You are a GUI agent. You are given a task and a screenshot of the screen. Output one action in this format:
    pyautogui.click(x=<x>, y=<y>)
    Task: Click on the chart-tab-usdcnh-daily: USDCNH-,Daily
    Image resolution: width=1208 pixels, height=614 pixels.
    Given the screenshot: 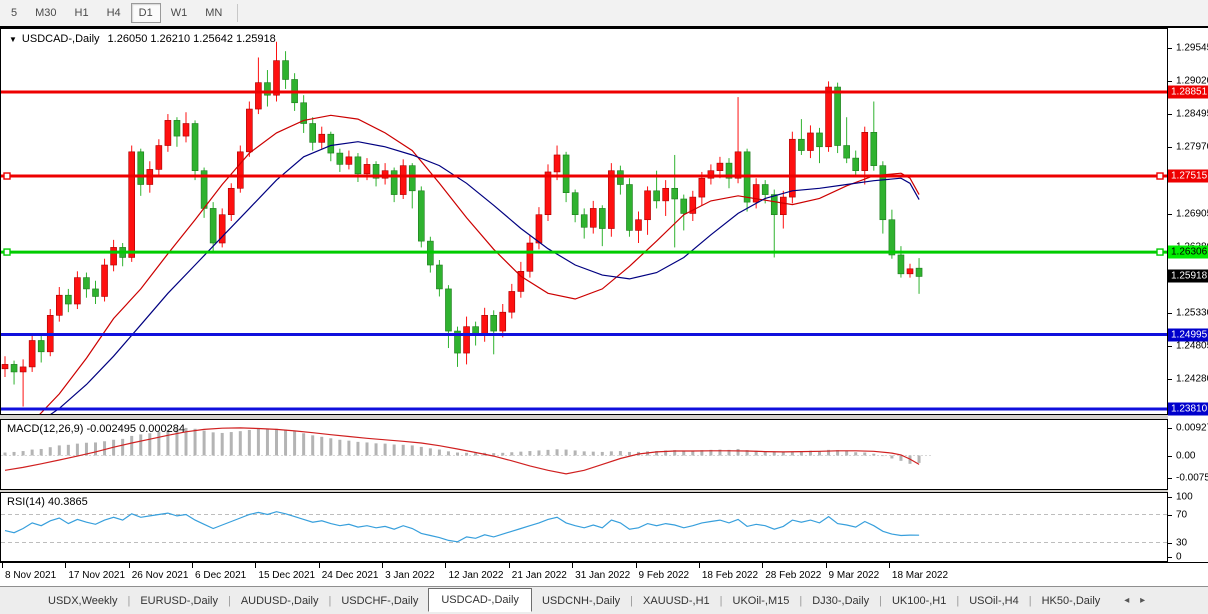 What is the action you would take?
    pyautogui.click(x=581, y=600)
    